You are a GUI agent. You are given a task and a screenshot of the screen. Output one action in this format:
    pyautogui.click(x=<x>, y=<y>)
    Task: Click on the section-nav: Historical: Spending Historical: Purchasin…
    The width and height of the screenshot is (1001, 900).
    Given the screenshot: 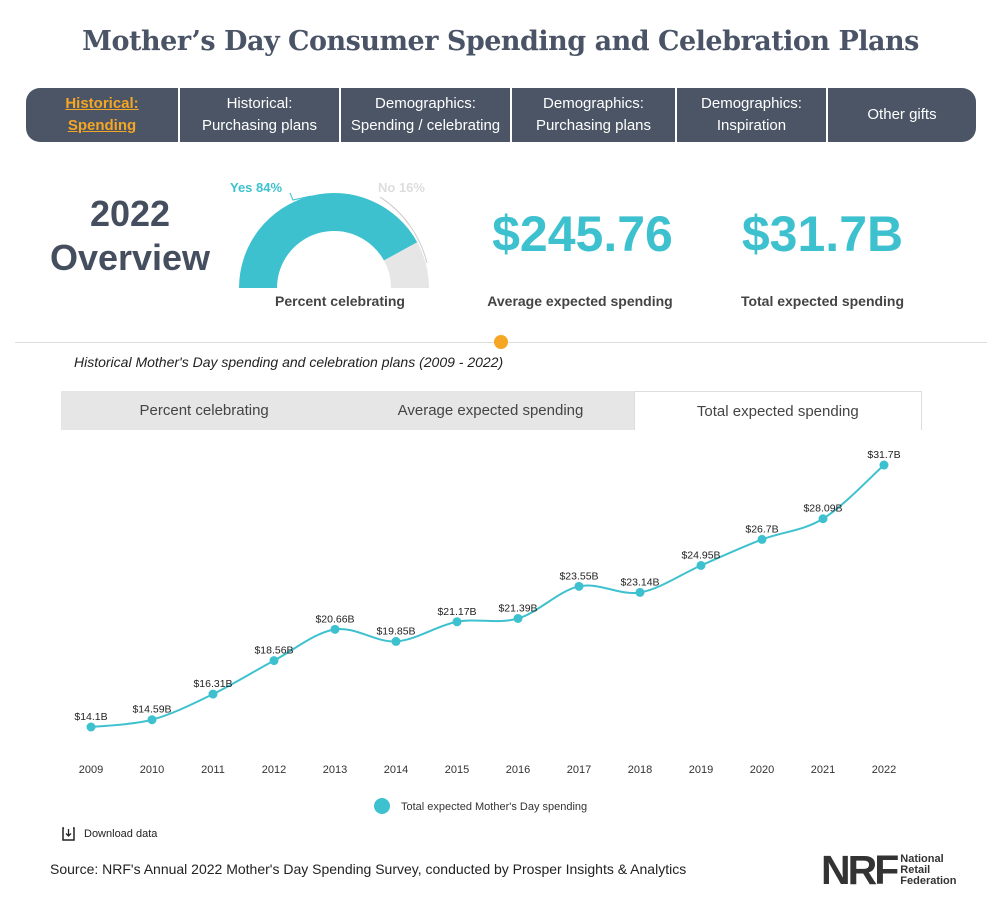 What is the action you would take?
    pyautogui.click(x=501, y=115)
    